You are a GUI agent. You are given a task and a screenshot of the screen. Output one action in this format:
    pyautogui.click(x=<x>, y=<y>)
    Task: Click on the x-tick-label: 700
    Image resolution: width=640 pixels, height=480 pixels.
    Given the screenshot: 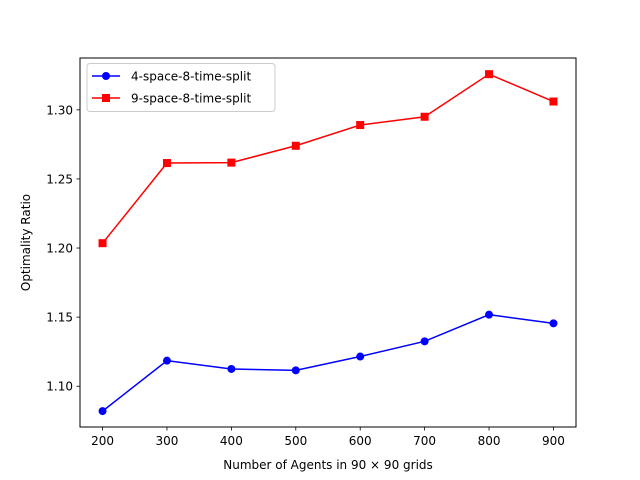 What is the action you would take?
    pyautogui.click(x=424, y=441)
    